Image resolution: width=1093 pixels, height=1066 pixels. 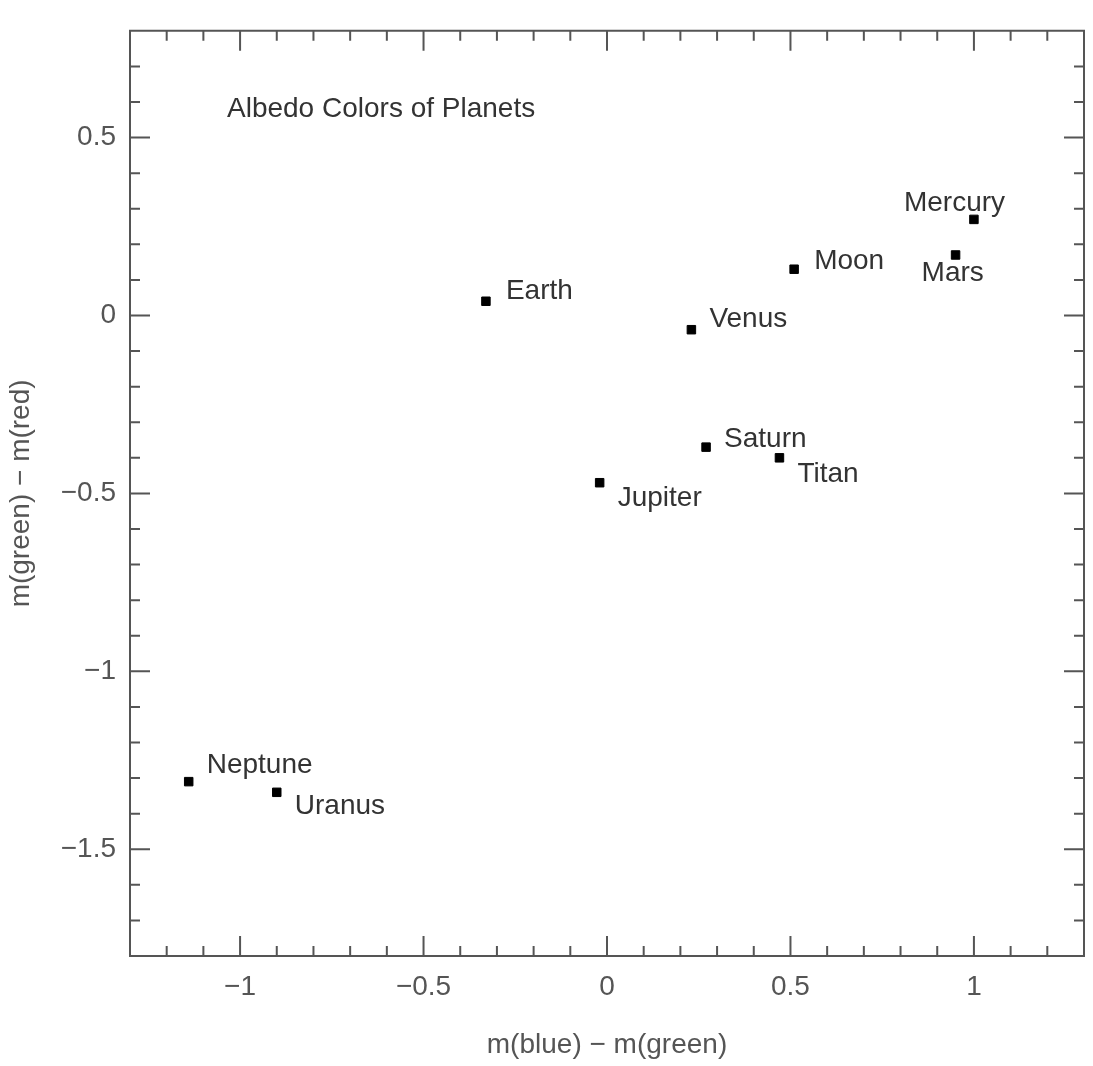 What do you see at coordinates (340, 805) in the screenshot?
I see `annotation: Uranus` at bounding box center [340, 805].